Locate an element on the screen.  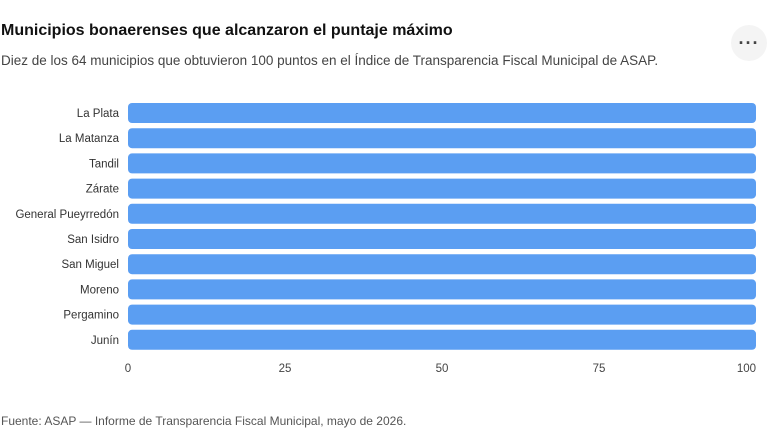
bar-junin is located at coordinates (442, 339).